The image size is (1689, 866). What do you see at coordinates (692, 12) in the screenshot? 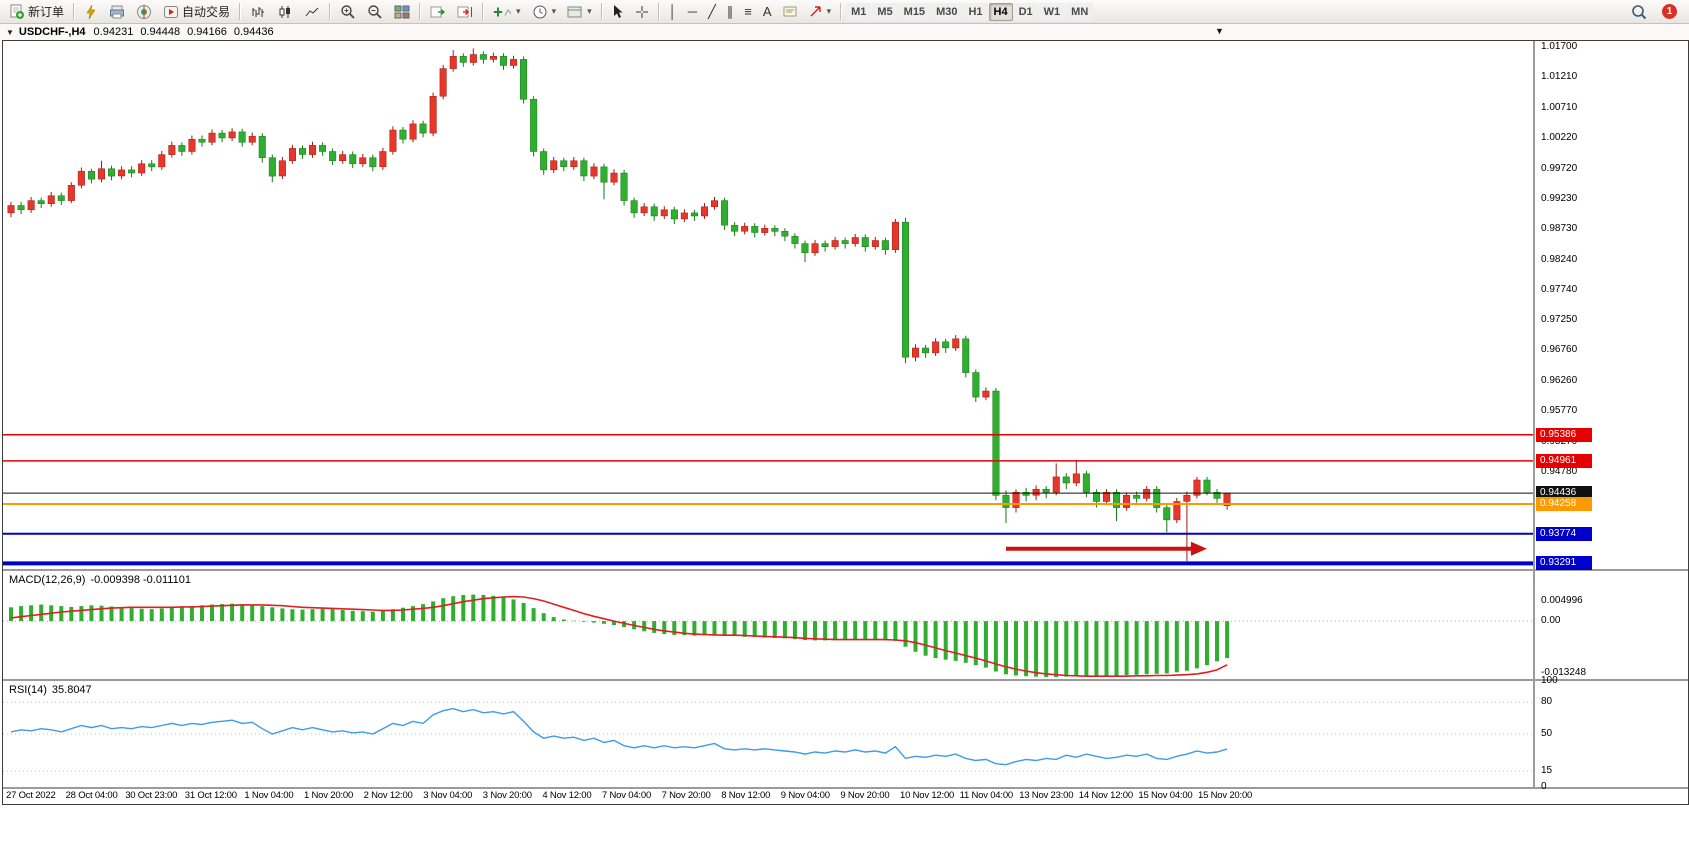
I see `horizontal-line-tool-button: ─` at bounding box center [692, 12].